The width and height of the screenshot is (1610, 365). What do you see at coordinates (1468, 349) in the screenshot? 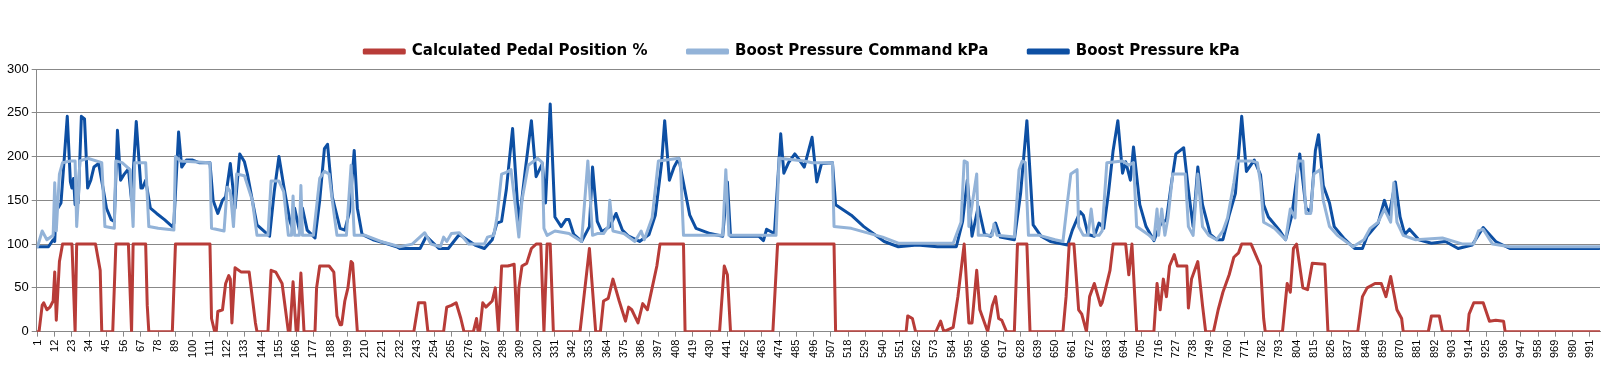
I see `x-tick-label: 914` at bounding box center [1468, 349].